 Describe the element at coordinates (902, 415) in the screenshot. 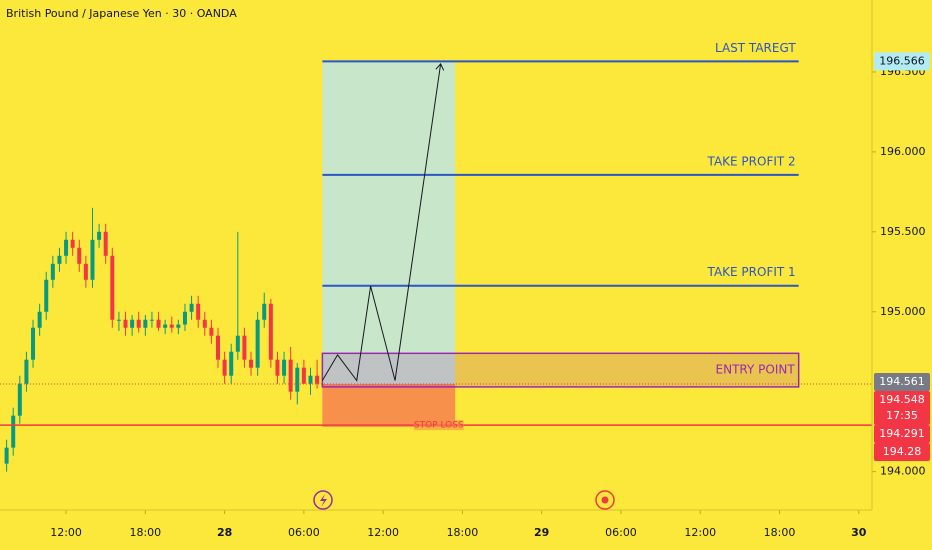

I see `countdown-label: 17:35` at that location.